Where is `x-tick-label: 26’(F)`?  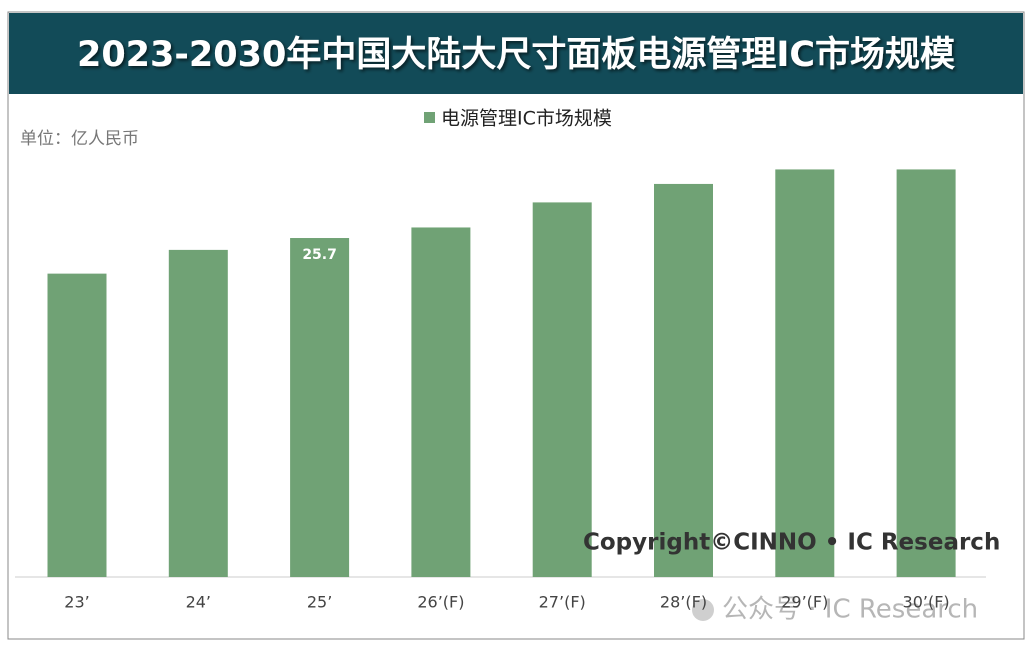 x-tick-label: 26’(F) is located at coordinates (440, 602).